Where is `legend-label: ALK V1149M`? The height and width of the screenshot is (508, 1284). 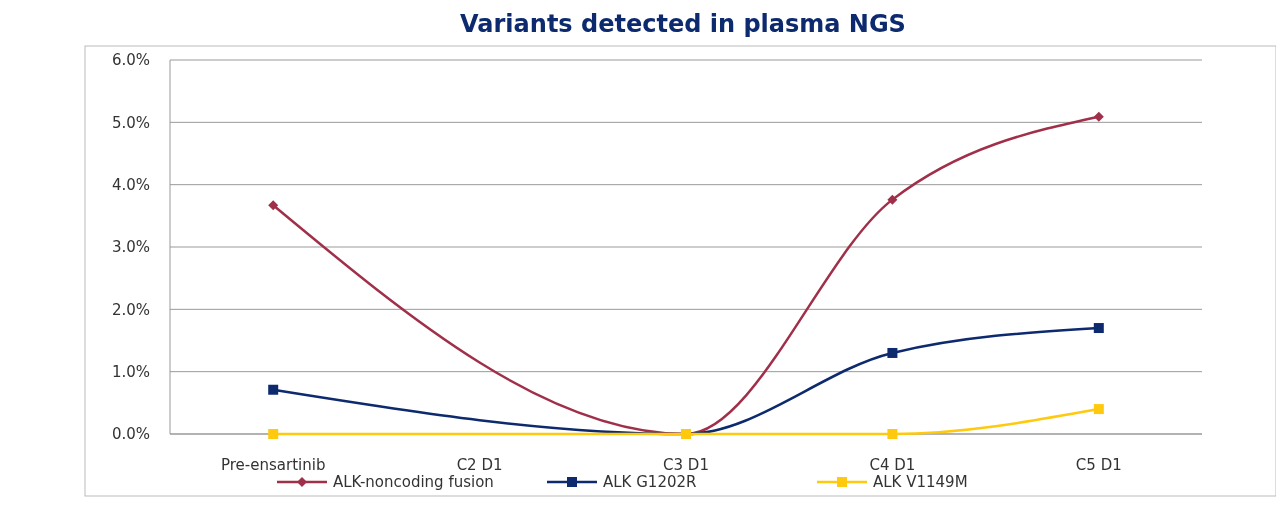 legend-label: ALK V1149M is located at coordinates (920, 482).